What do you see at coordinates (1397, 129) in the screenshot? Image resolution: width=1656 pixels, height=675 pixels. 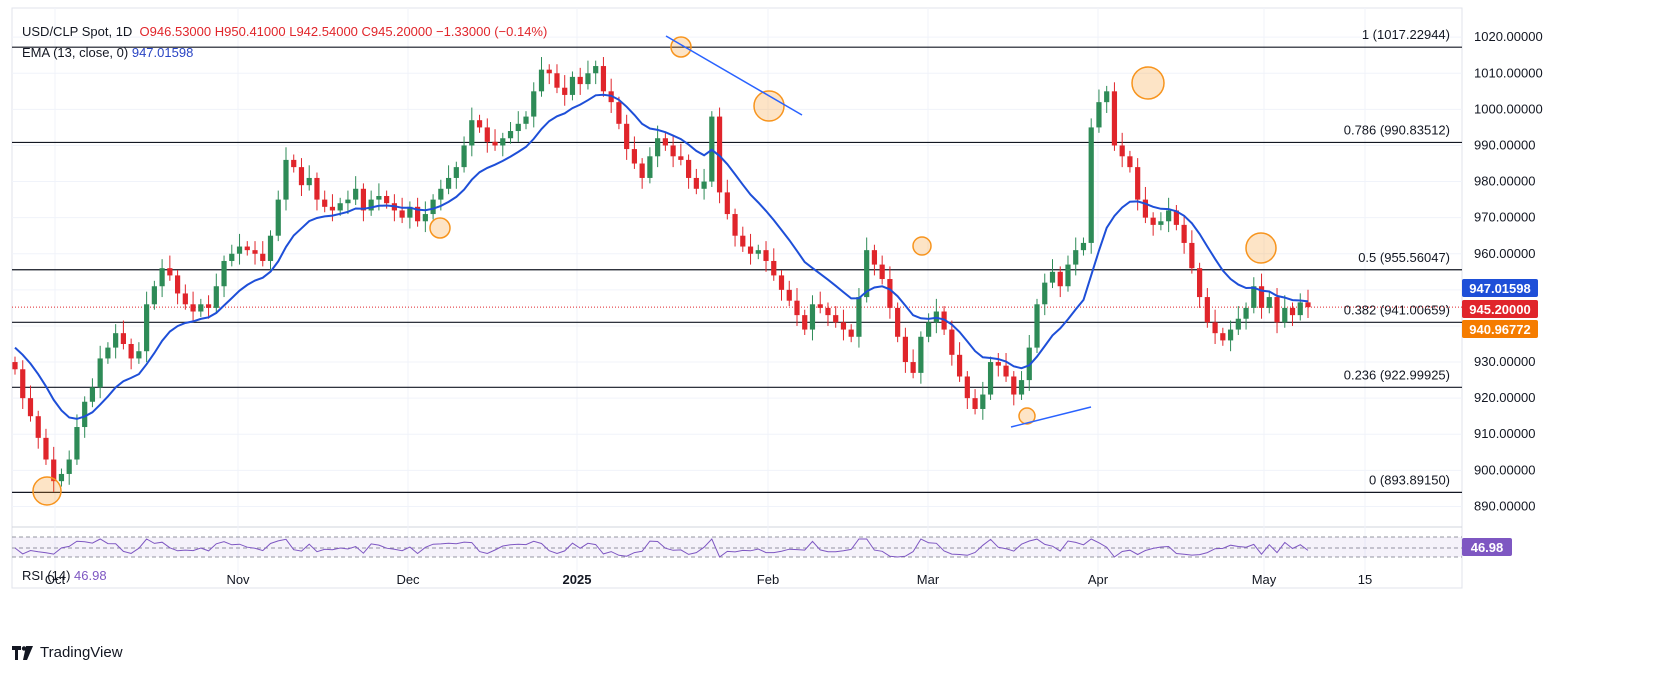 I see `fib-label: 0.786 (990.83512)` at bounding box center [1397, 129].